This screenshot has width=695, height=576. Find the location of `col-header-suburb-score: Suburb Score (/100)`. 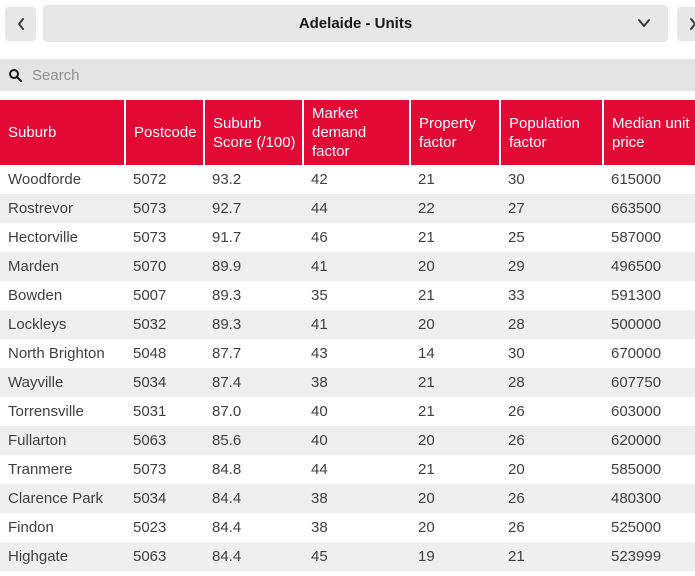

col-header-suburb-score: Suburb Score (/100) is located at coordinates (253, 132).